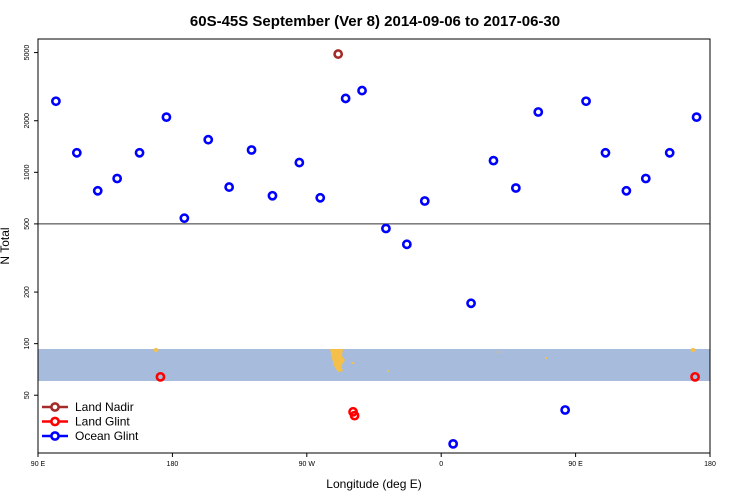 The width and height of the screenshot is (750, 500). Describe the element at coordinates (6, 245) in the screenshot. I see `y-axis-label: N Total` at that location.